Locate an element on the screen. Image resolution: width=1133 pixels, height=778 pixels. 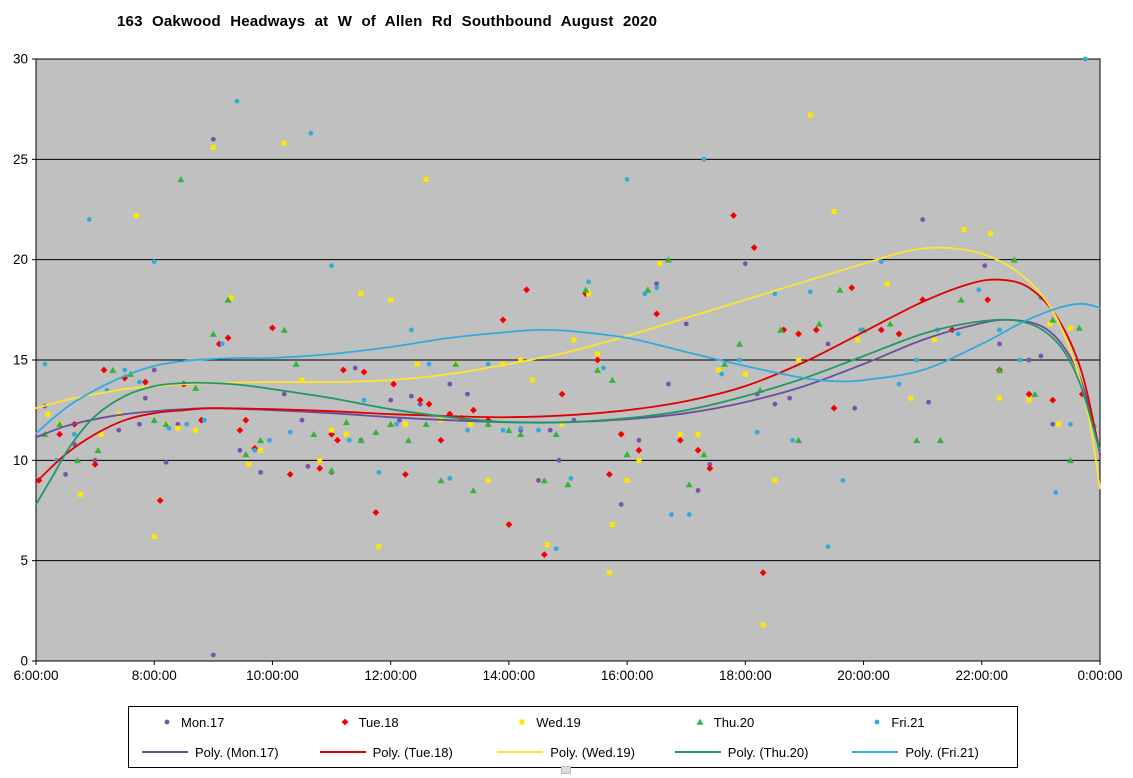
x-tick-label: 10:00:00 is located at coordinates (272, 675).